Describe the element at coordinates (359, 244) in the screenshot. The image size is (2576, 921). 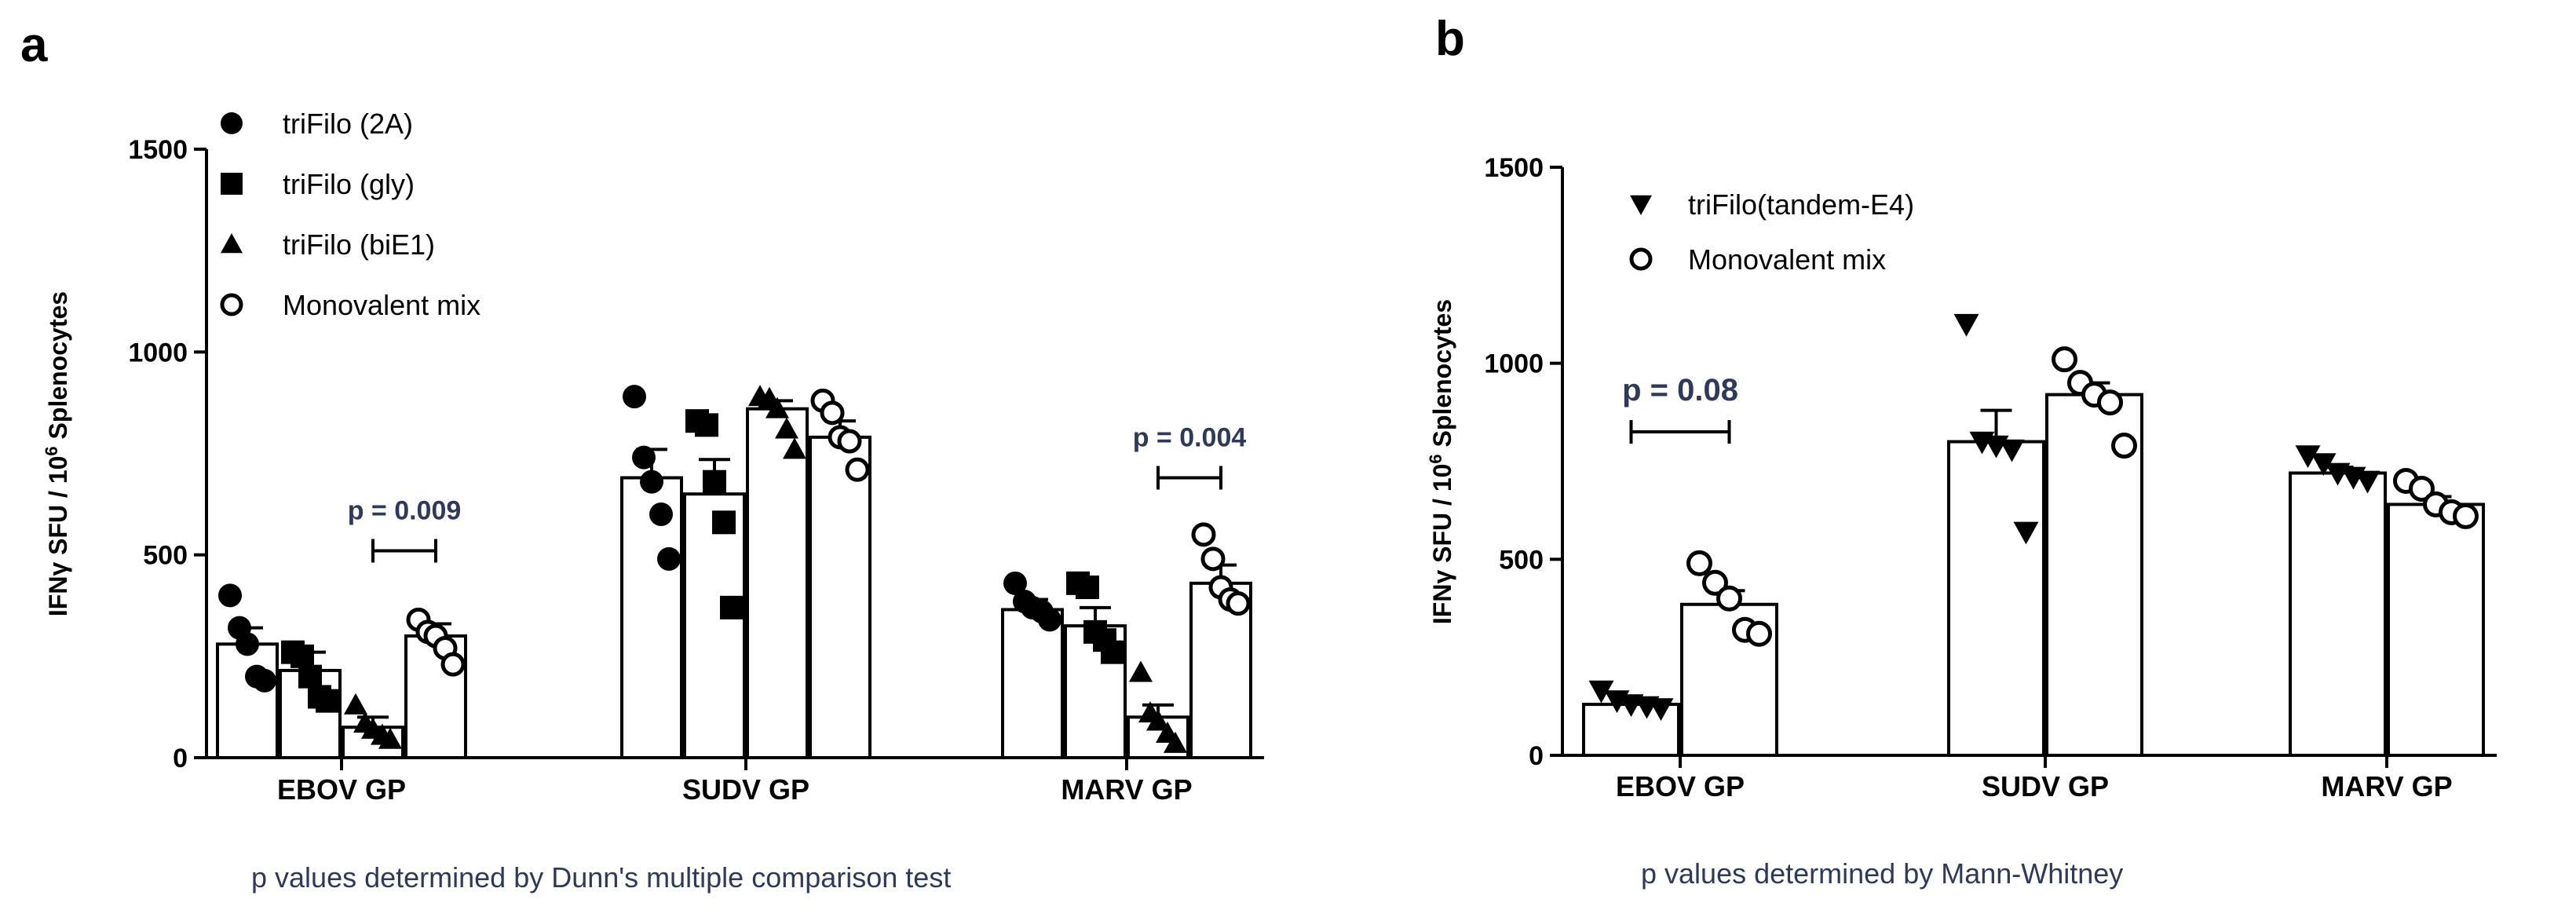
I see `legend-label: triFilo (biE1)` at that location.